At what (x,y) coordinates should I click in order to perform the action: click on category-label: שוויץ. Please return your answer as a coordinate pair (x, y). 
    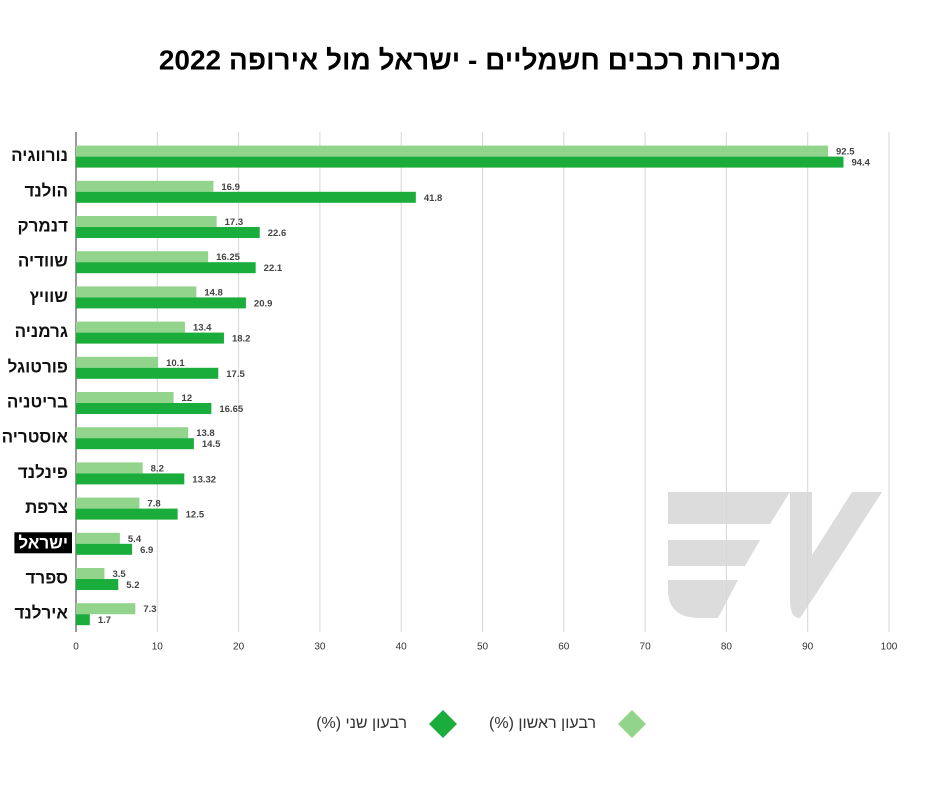
    Looking at the image, I should click on (49, 296).